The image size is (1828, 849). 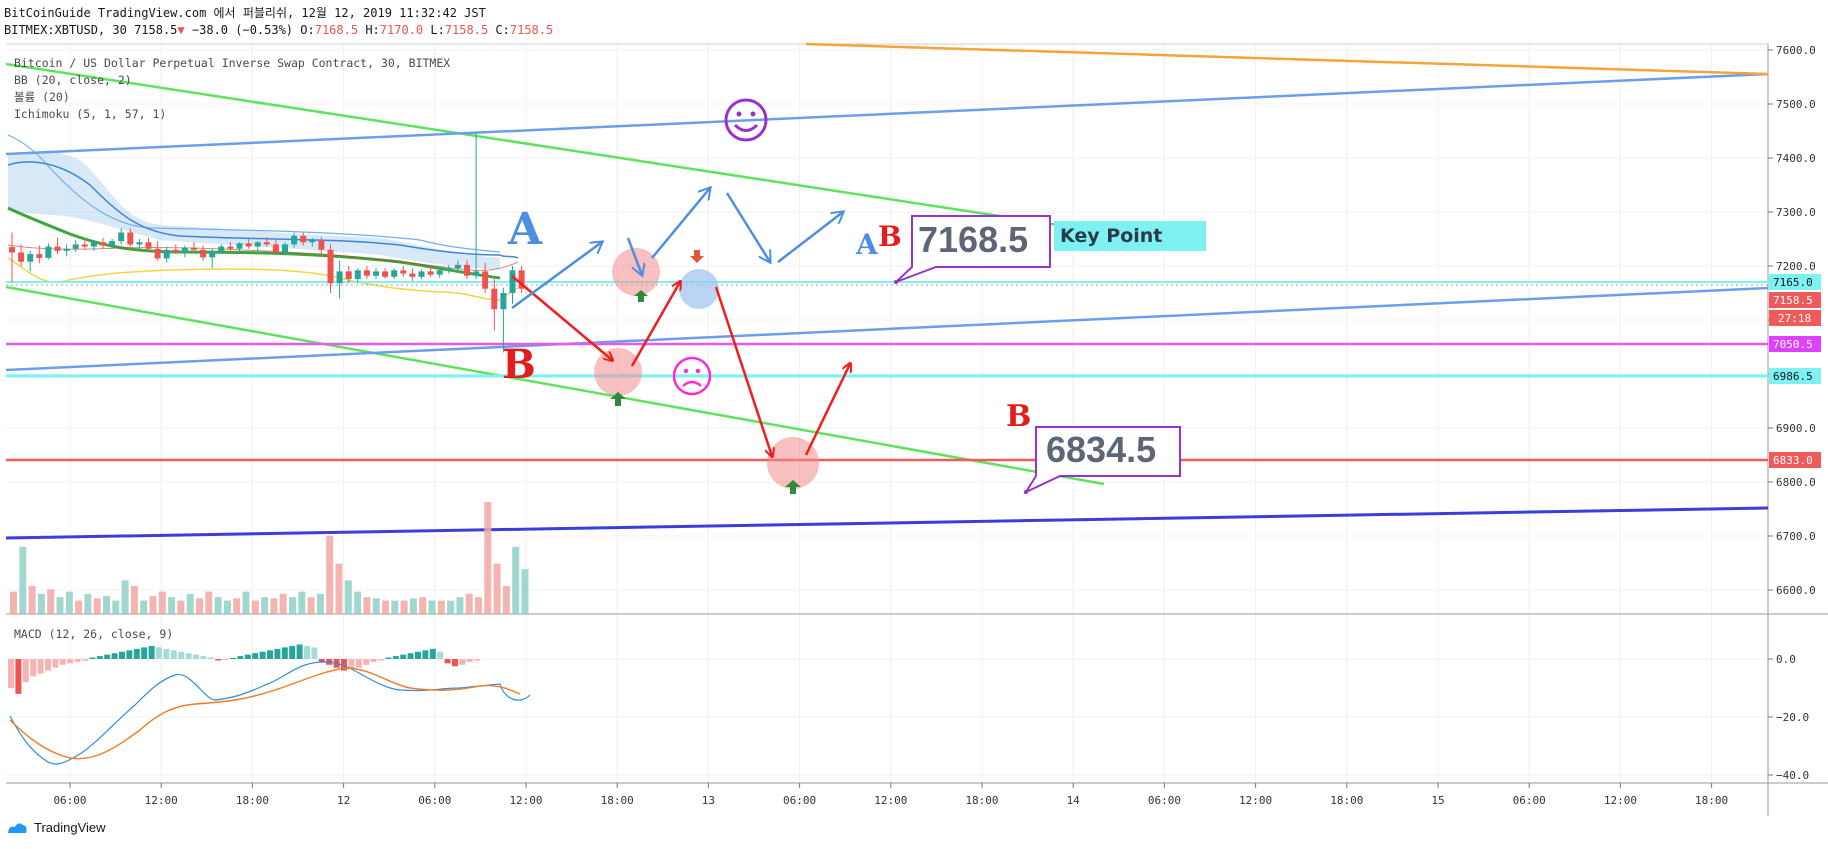 I want to click on macd-signal-line, so click(x=265, y=713).